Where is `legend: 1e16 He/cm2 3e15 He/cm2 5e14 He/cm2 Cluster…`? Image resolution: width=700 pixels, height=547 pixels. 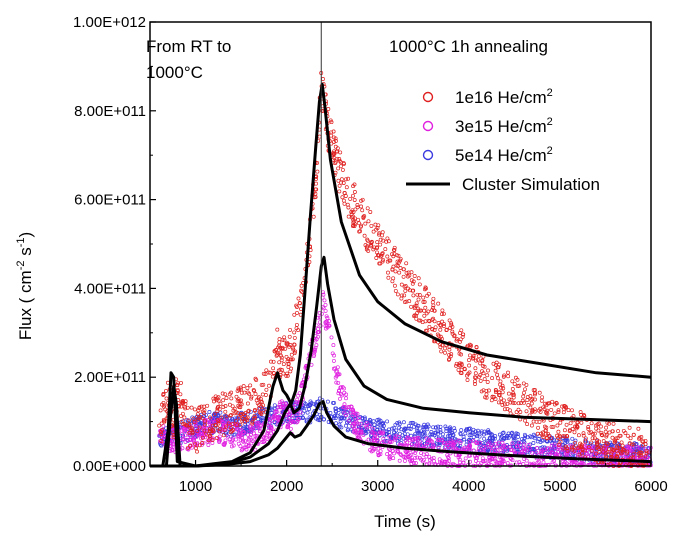
legend: 1e16 He/cm2 3e15 He/cm2 5e14 He/cm2 Cluster… is located at coordinates (503, 140).